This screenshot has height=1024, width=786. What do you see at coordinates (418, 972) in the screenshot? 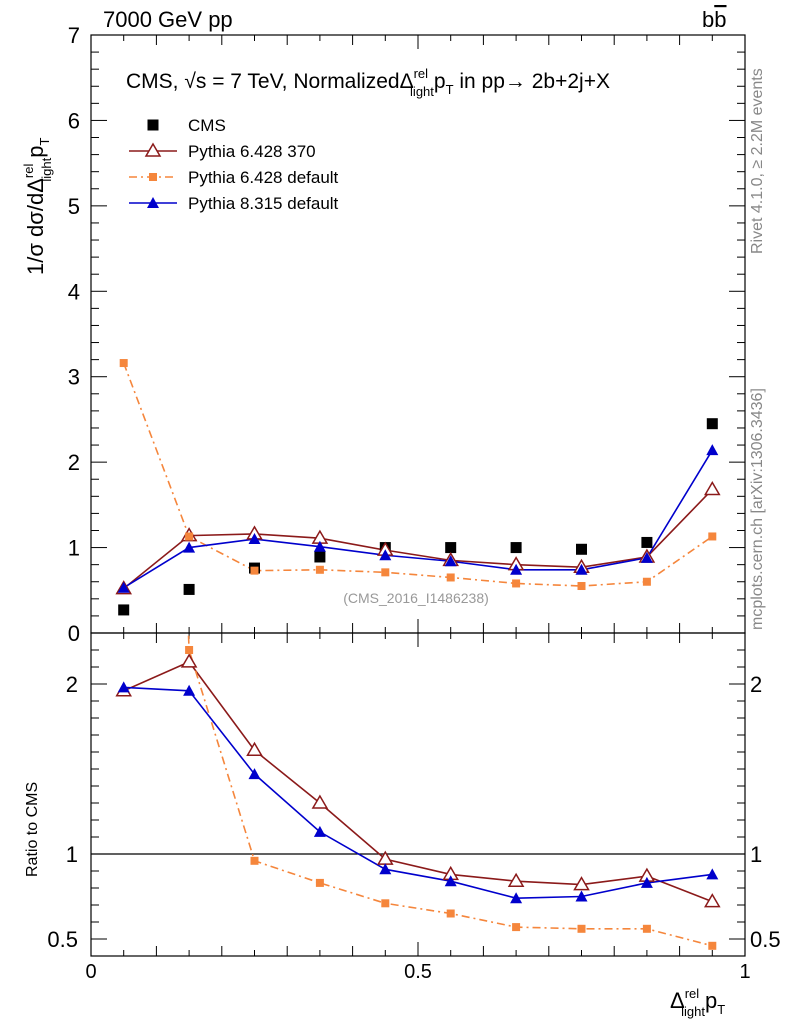
I see `x-tick-label: 0.5` at bounding box center [418, 972].